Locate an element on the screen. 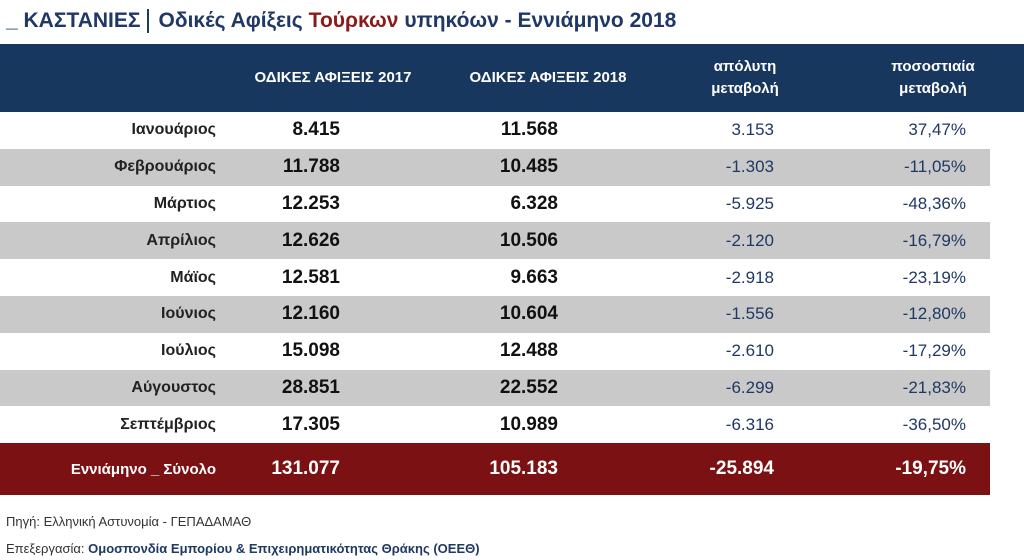  percent-change-cell: -23,19% is located at coordinates (934, 277).